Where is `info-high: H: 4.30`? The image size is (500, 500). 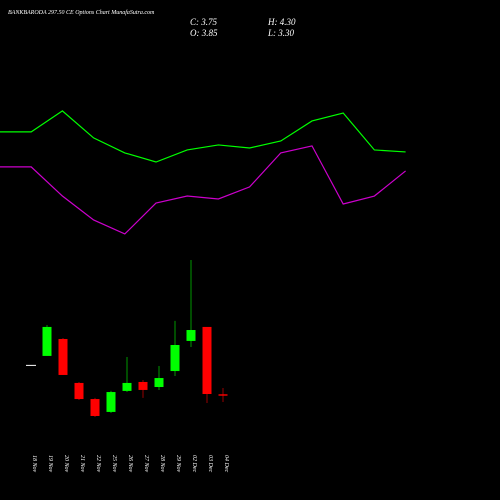 info-high: H: 4.30 is located at coordinates (281, 22).